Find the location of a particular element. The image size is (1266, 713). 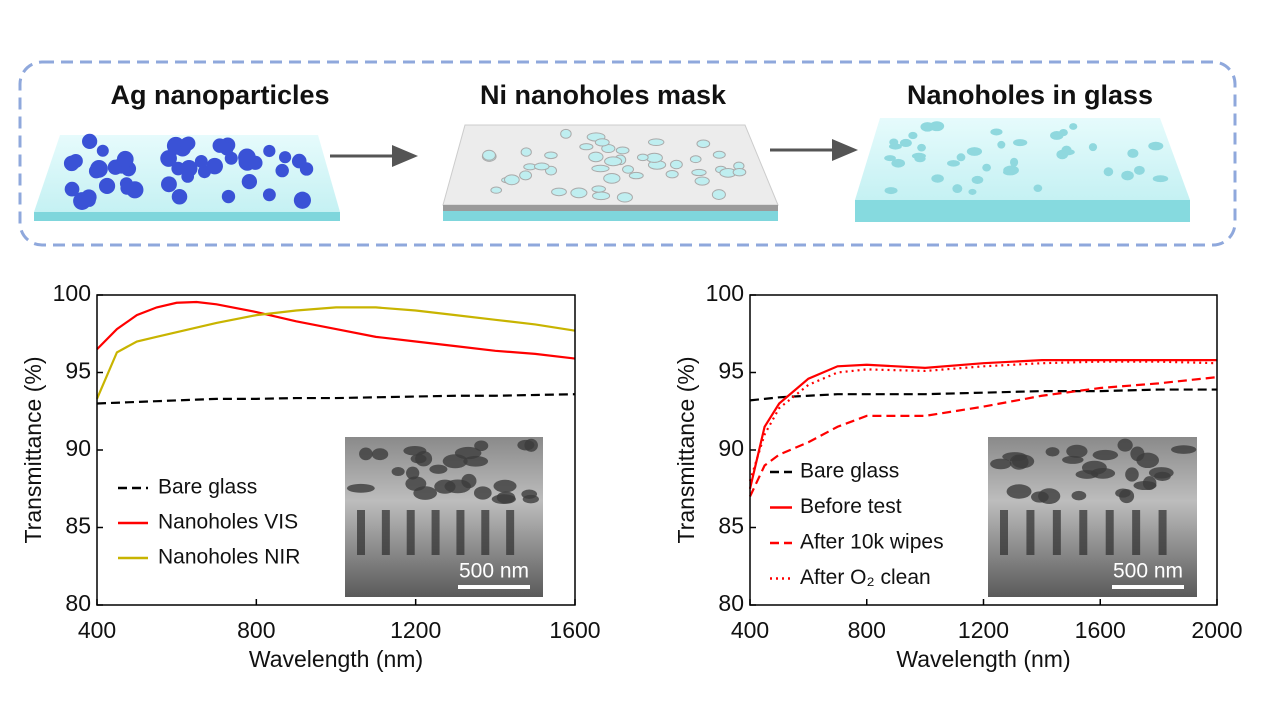

legend-label: After 10k wipes is located at coordinates (872, 542).